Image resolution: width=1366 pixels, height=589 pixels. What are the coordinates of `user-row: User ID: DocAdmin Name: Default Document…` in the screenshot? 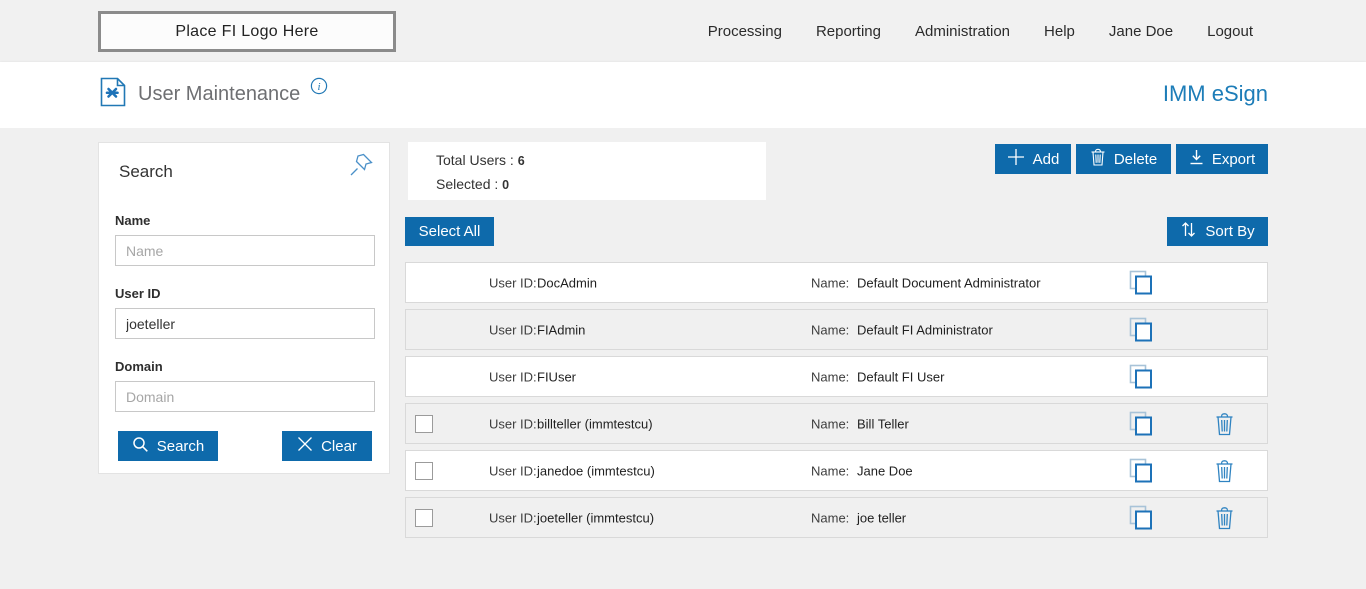 It's located at (836, 282).